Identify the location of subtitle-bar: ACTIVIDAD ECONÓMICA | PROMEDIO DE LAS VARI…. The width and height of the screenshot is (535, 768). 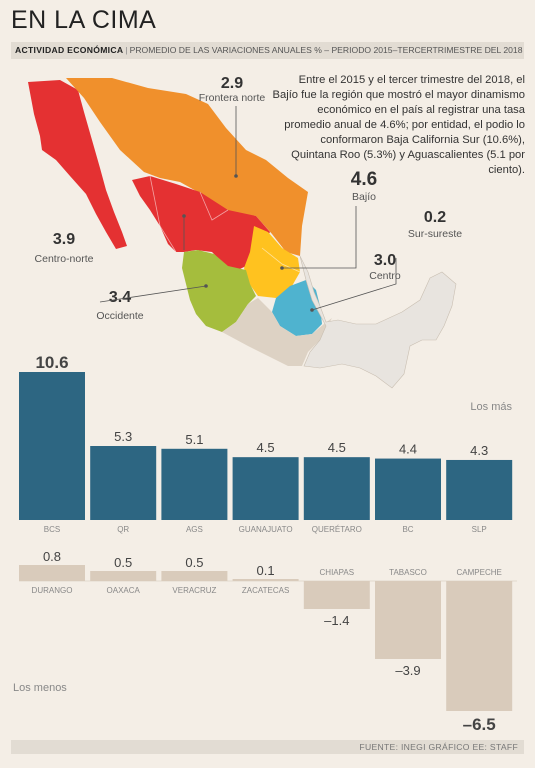
(267, 50).